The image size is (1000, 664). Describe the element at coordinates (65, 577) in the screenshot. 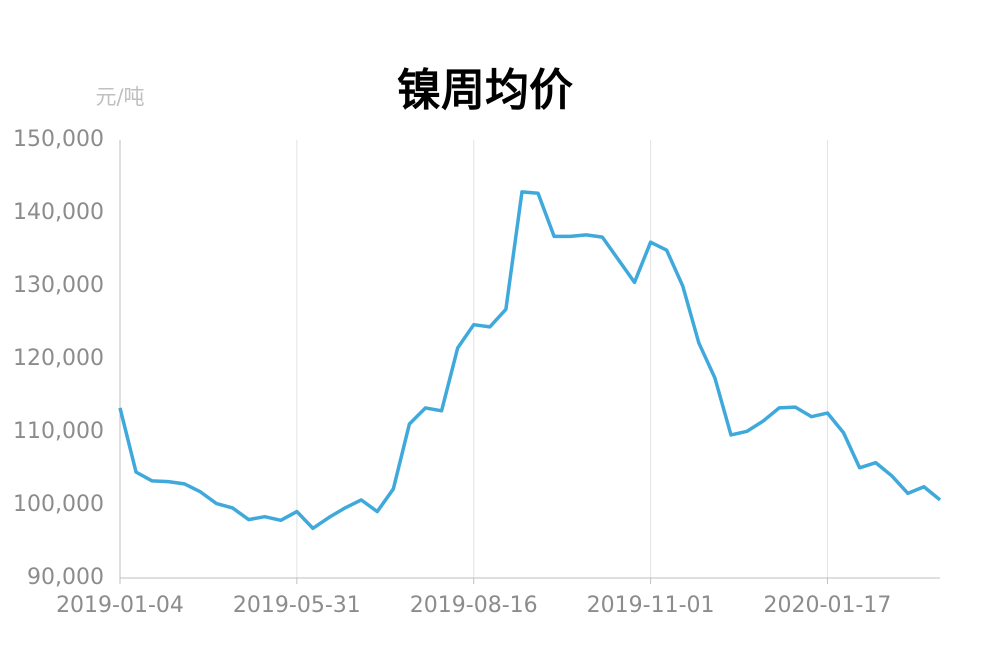

I see `y-tick-label: 90,000` at that location.